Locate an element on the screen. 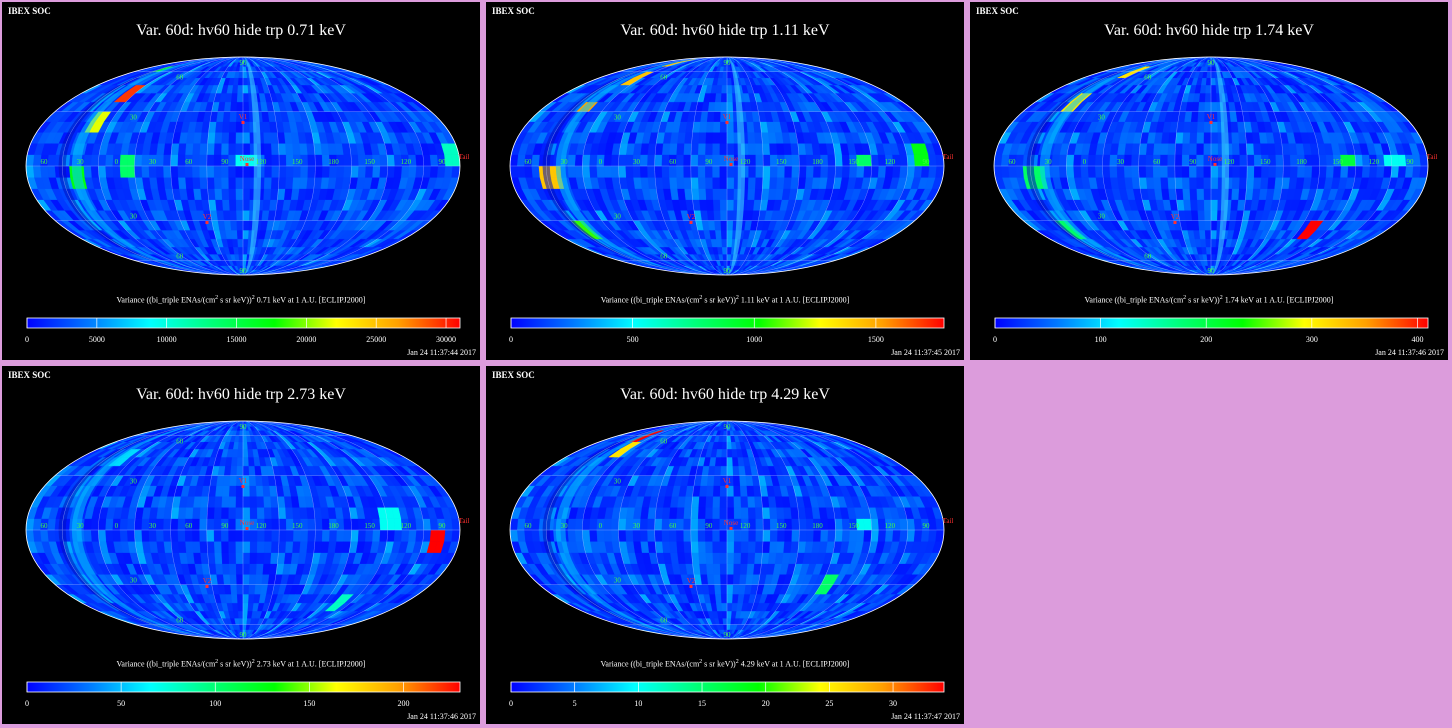 Image resolution: width=1452 pixels, height=728 pixels. lon-tick-label: 120 is located at coordinates (745, 162).